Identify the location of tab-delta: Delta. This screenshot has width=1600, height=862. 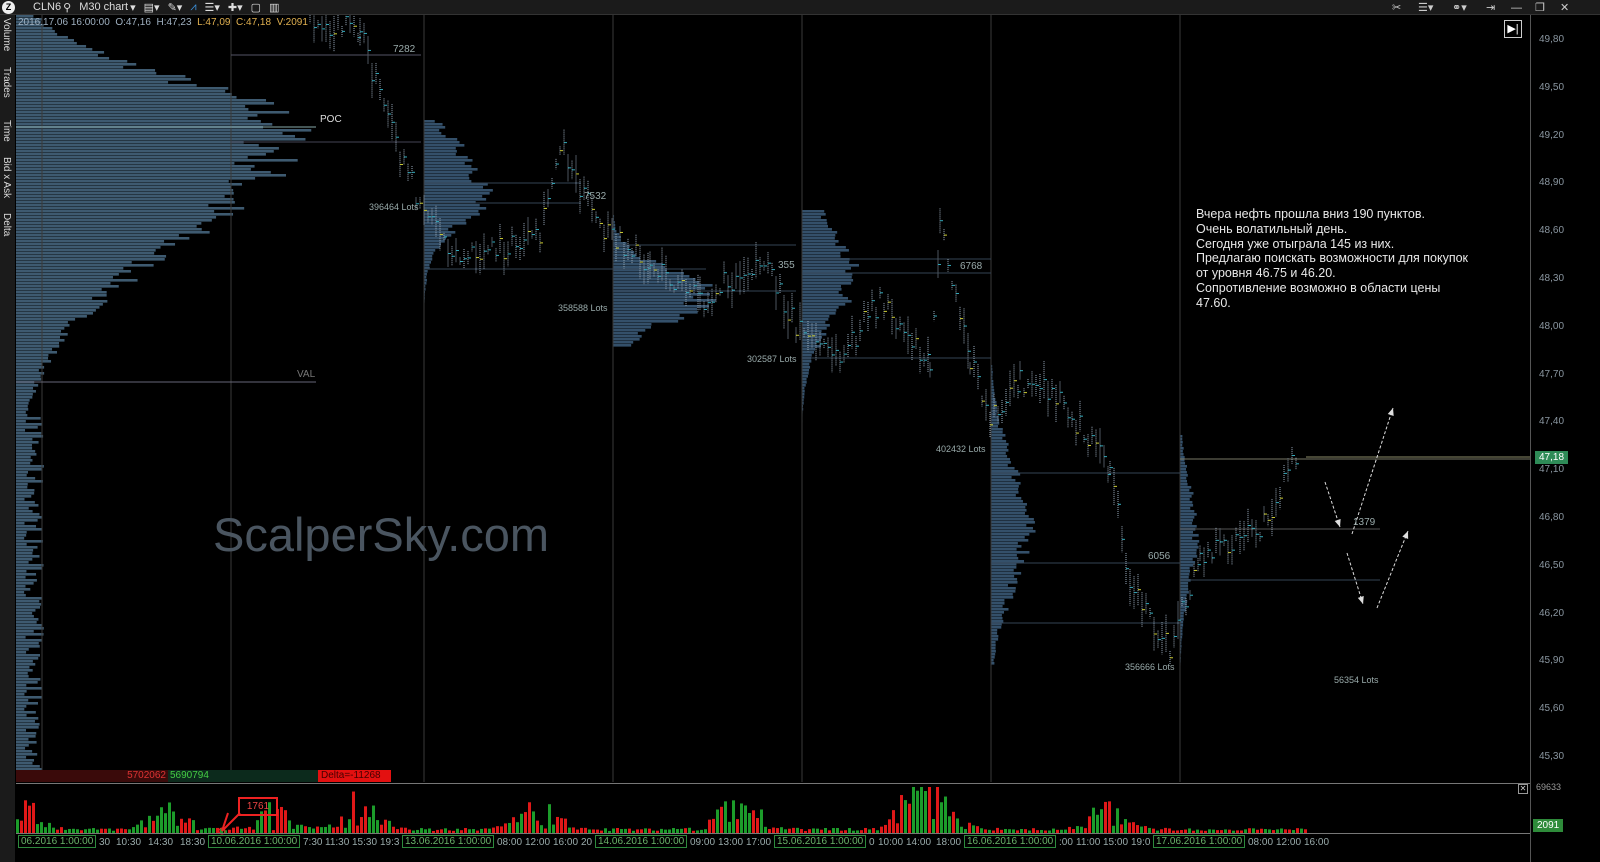
(6, 225).